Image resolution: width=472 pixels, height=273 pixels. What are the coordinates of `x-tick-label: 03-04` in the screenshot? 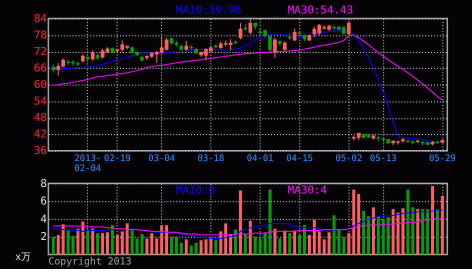 It's located at (162, 159).